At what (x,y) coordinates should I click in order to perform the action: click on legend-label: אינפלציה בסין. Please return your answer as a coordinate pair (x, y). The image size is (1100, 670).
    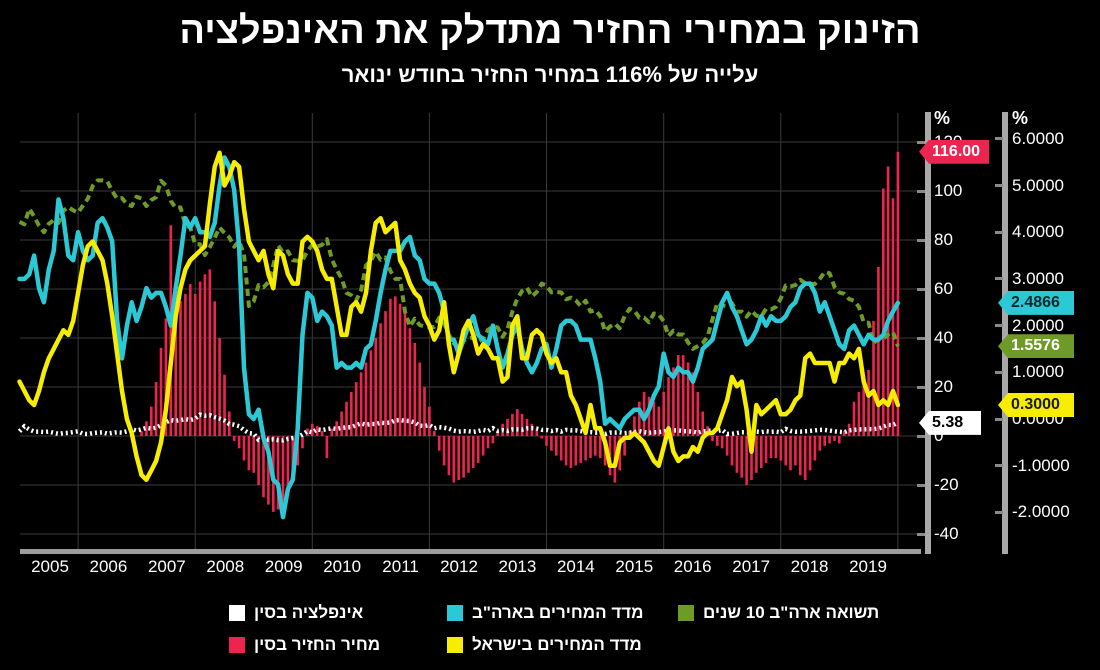
    Looking at the image, I should click on (309, 612).